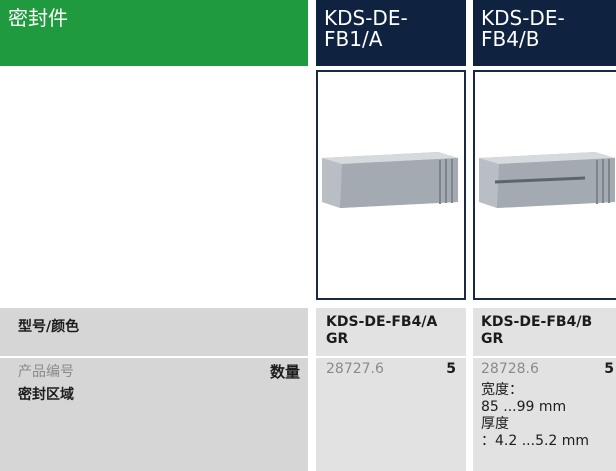 The image size is (616, 471). I want to click on model-color: KDS-DE-FB4/B GR, so click(544, 332).